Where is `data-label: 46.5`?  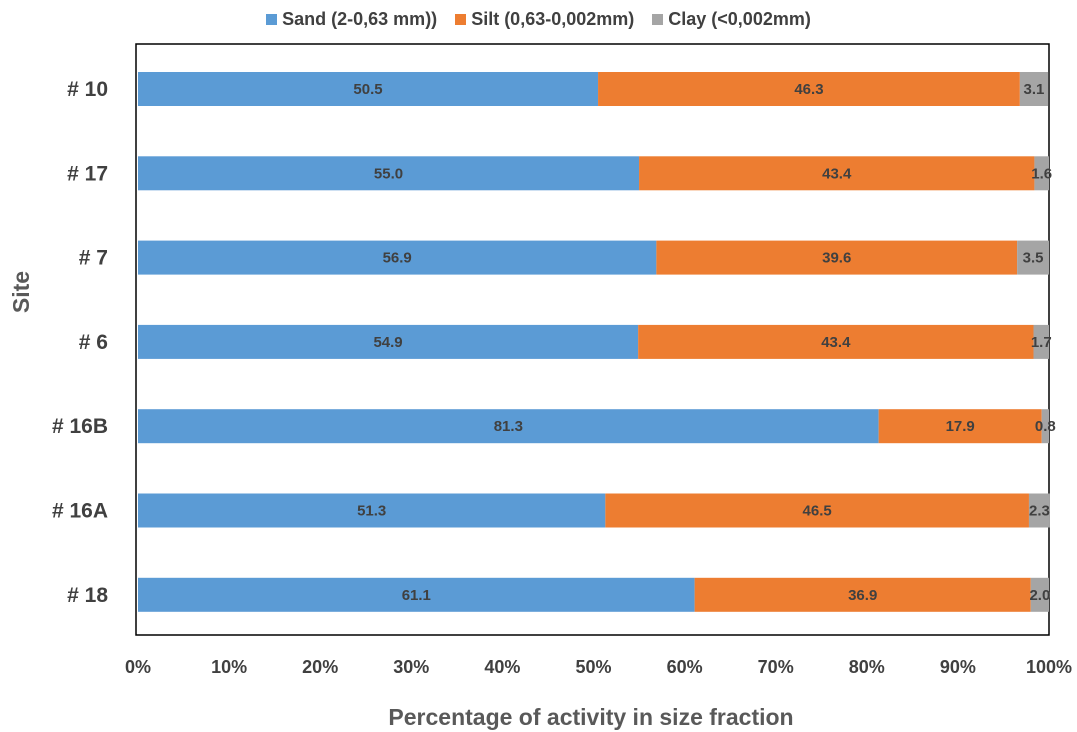 data-label: 46.5 is located at coordinates (817, 511).